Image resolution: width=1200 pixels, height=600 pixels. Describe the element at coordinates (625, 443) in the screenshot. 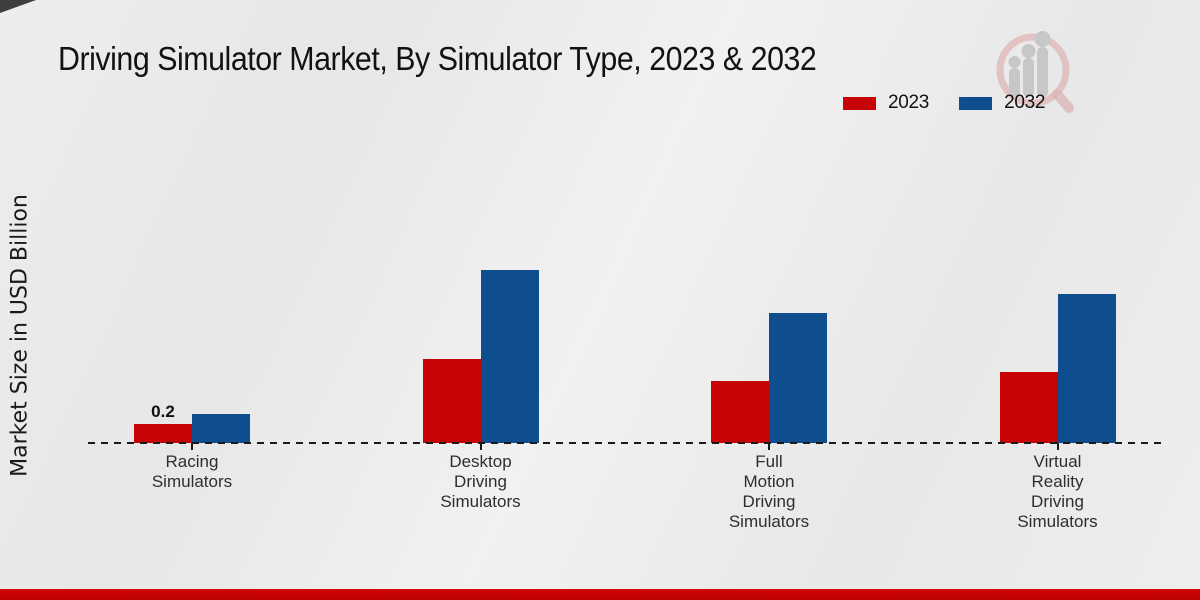

I see `x-axis-dashed-baseline` at that location.